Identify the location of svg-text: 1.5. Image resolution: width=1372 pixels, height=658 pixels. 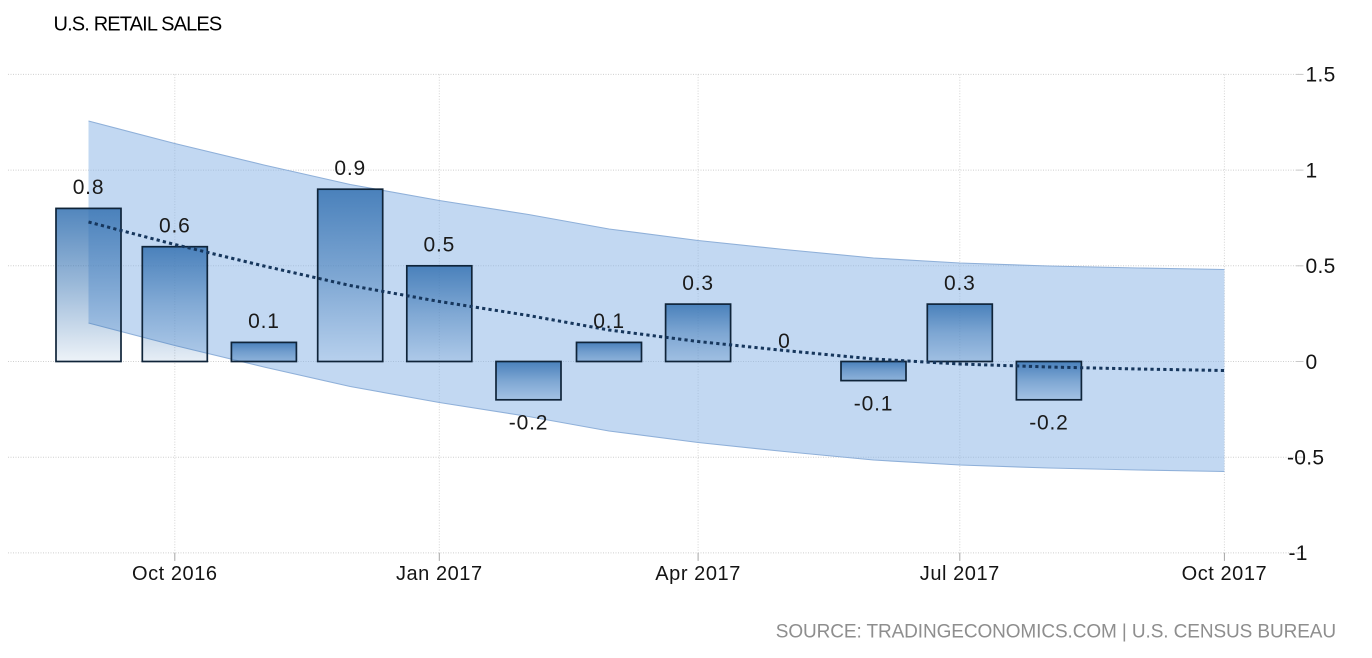
(1321, 75).